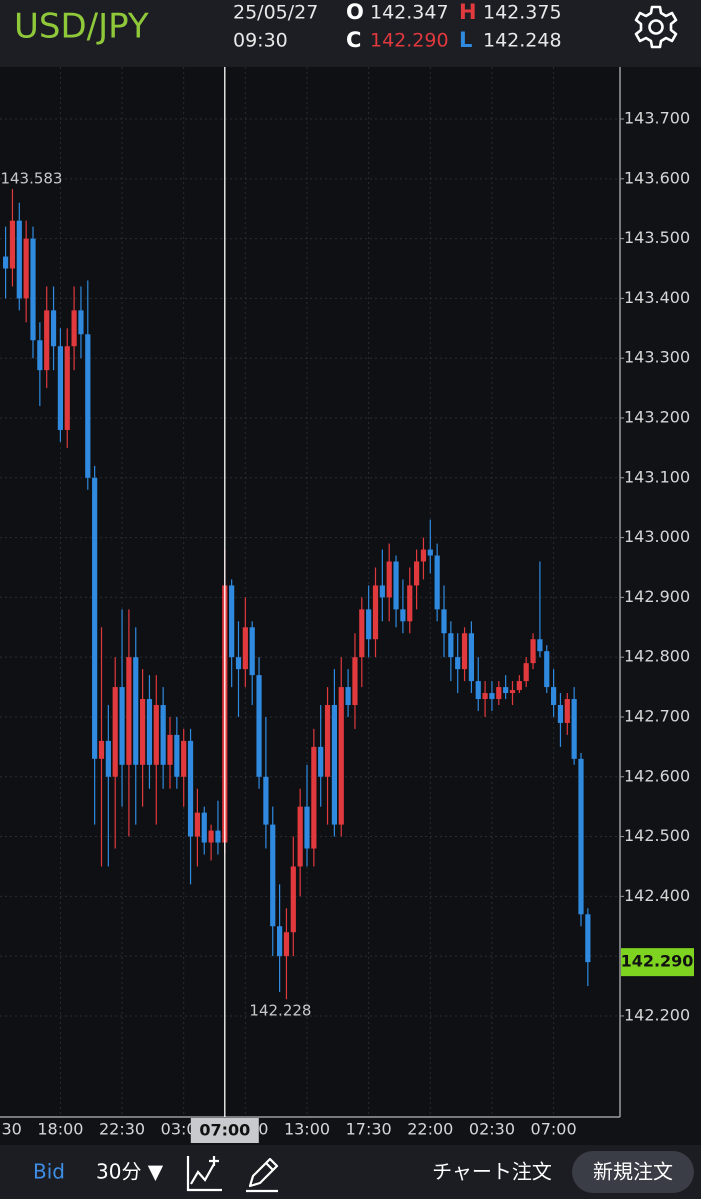  What do you see at coordinates (522, 41) in the screenshot?
I see `low-value: 142.248` at bounding box center [522, 41].